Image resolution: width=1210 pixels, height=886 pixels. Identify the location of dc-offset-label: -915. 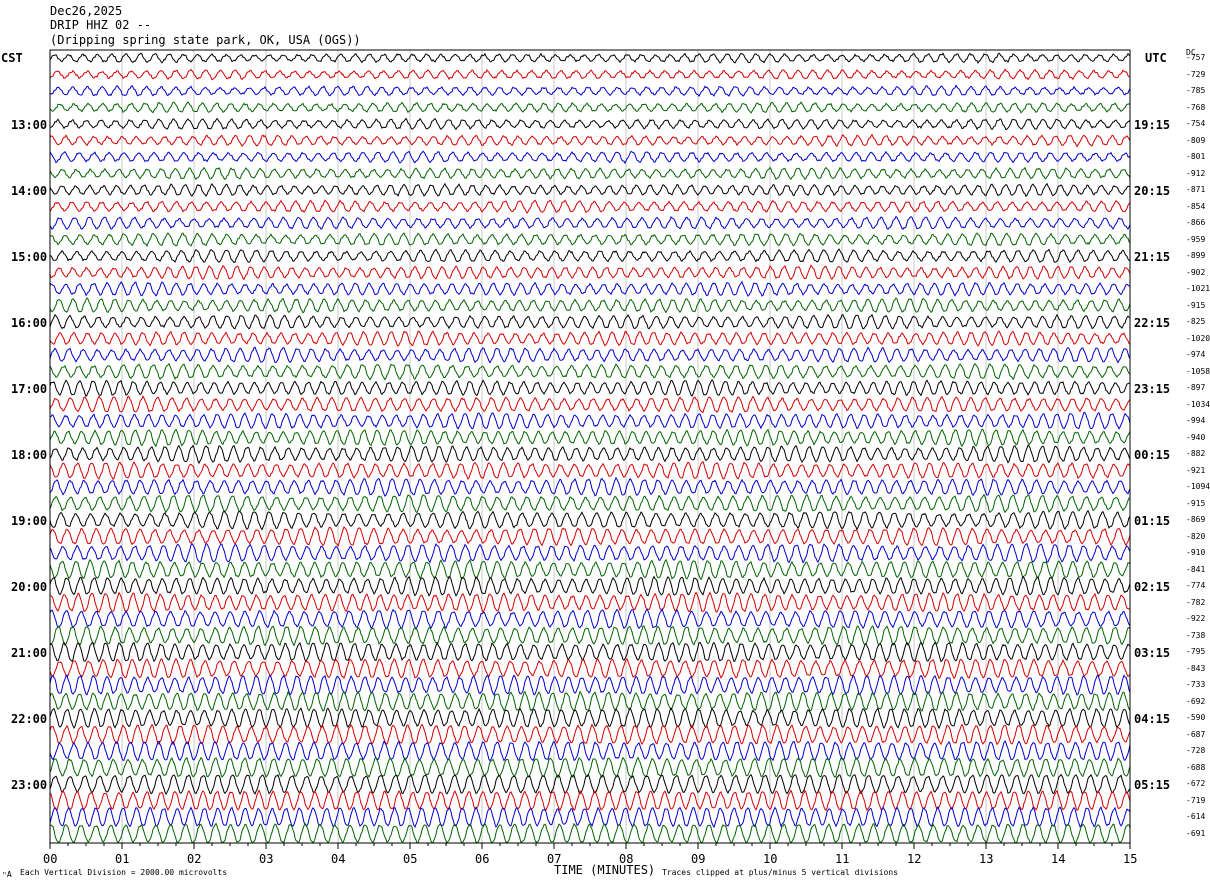
(1196, 503).